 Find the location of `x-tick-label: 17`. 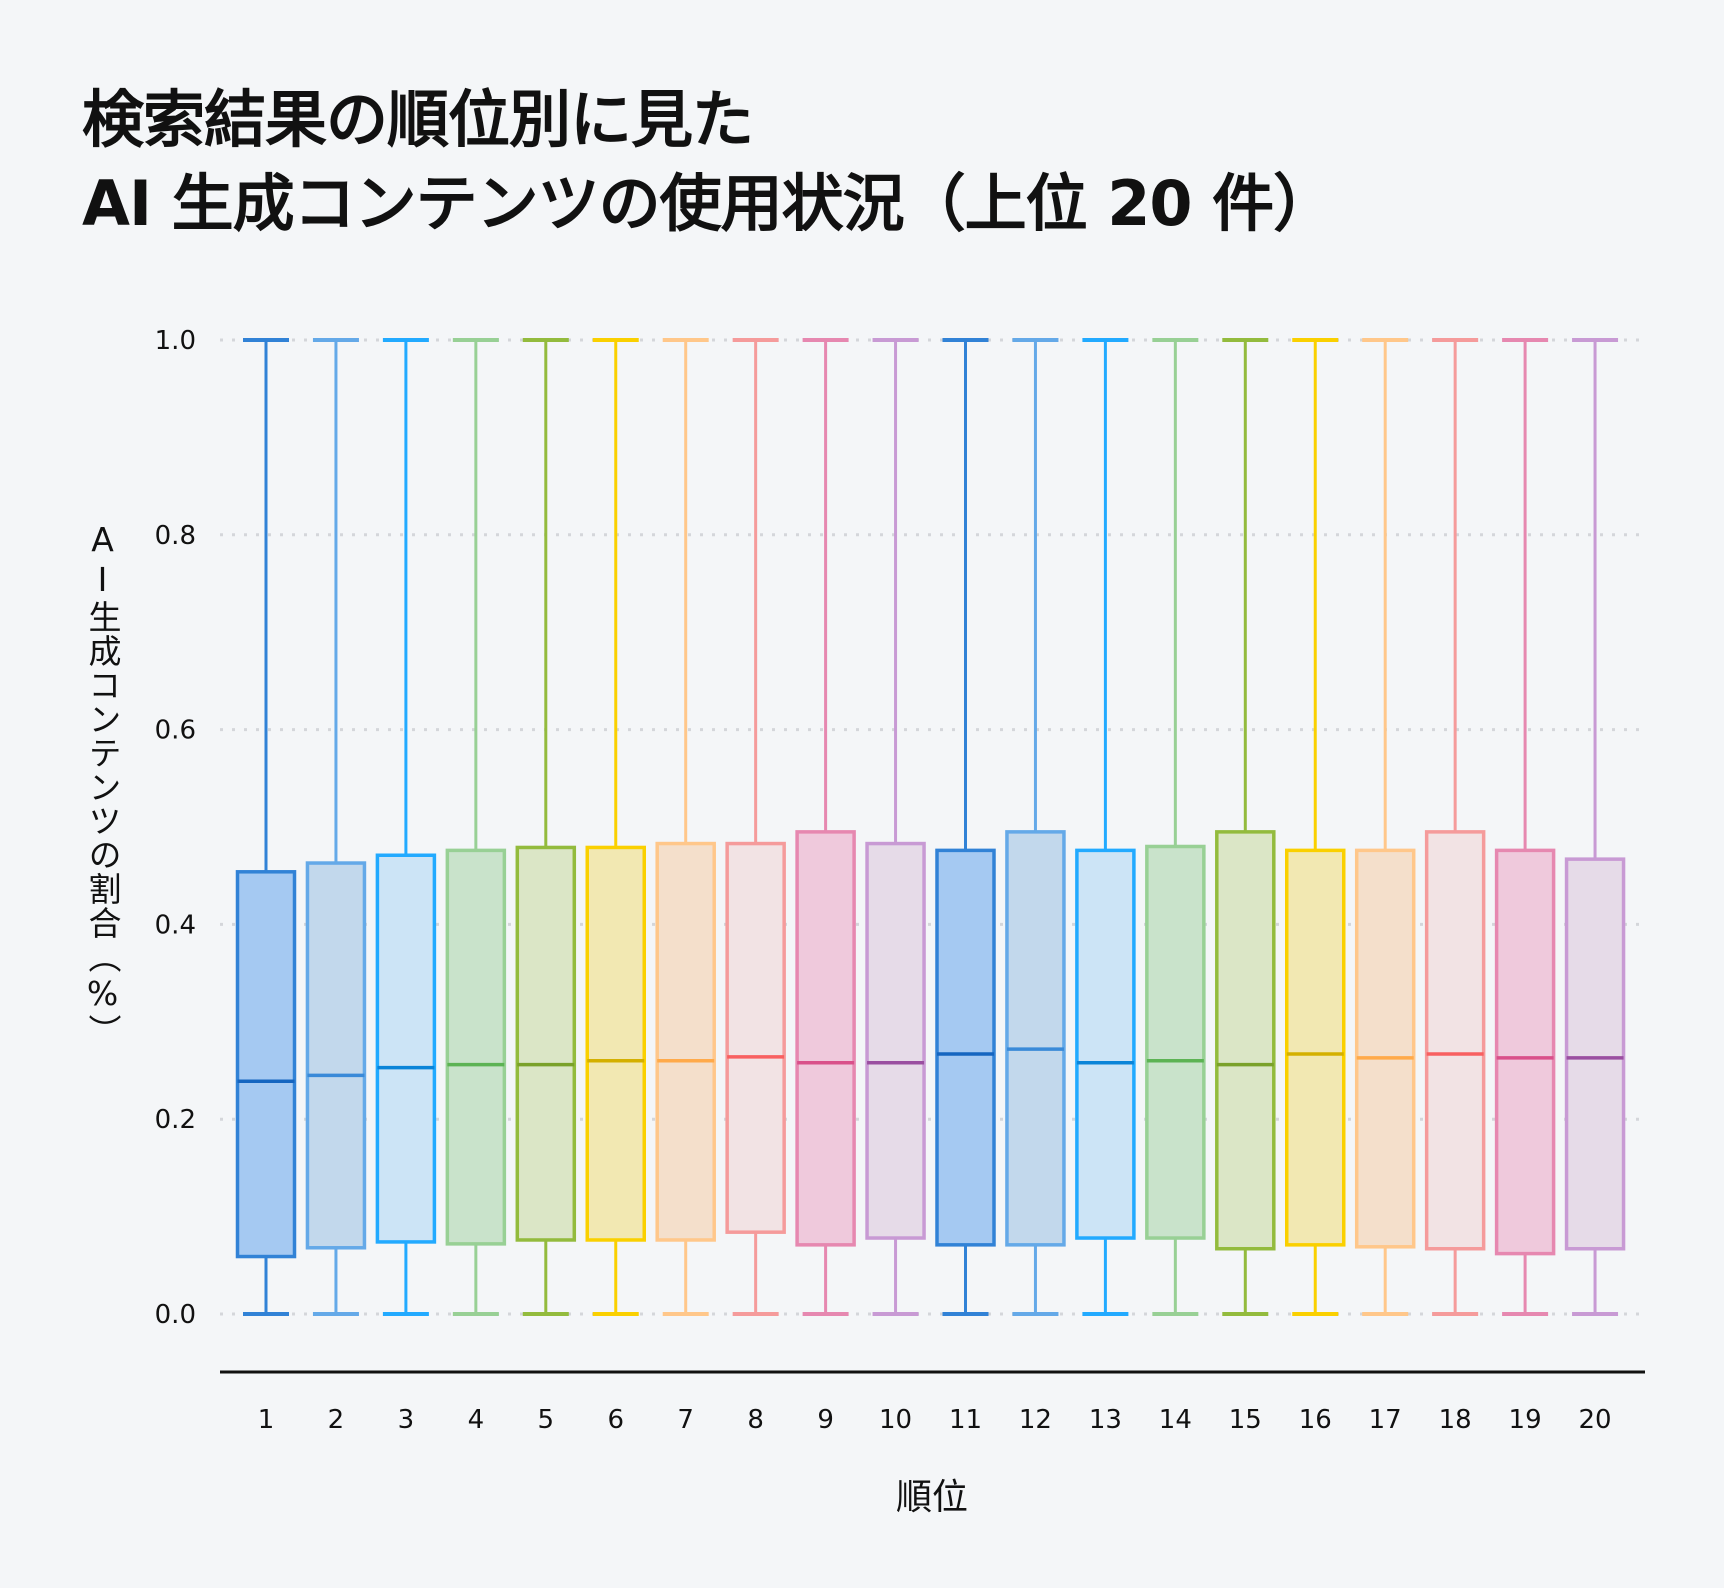

x-tick-label: 17 is located at coordinates (1385, 1420).